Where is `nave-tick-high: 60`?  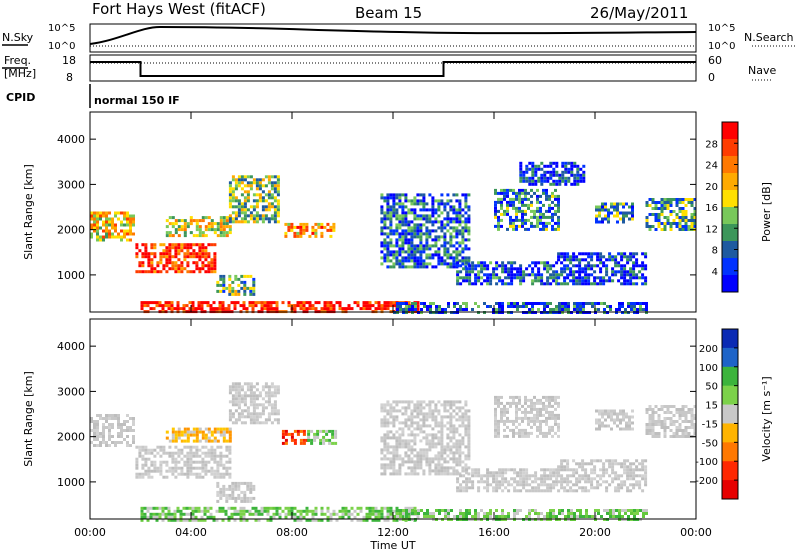
nave-tick-high: 60 is located at coordinates (715, 60).